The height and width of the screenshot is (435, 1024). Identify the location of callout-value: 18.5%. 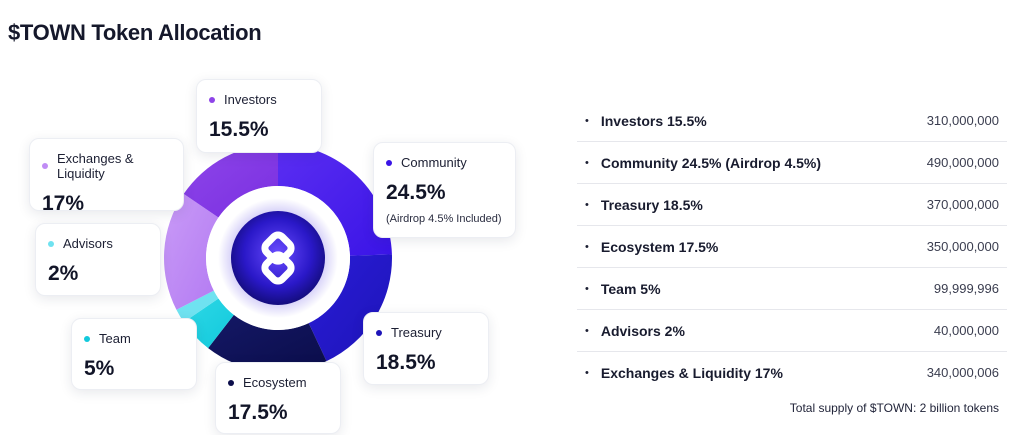
(406, 362).